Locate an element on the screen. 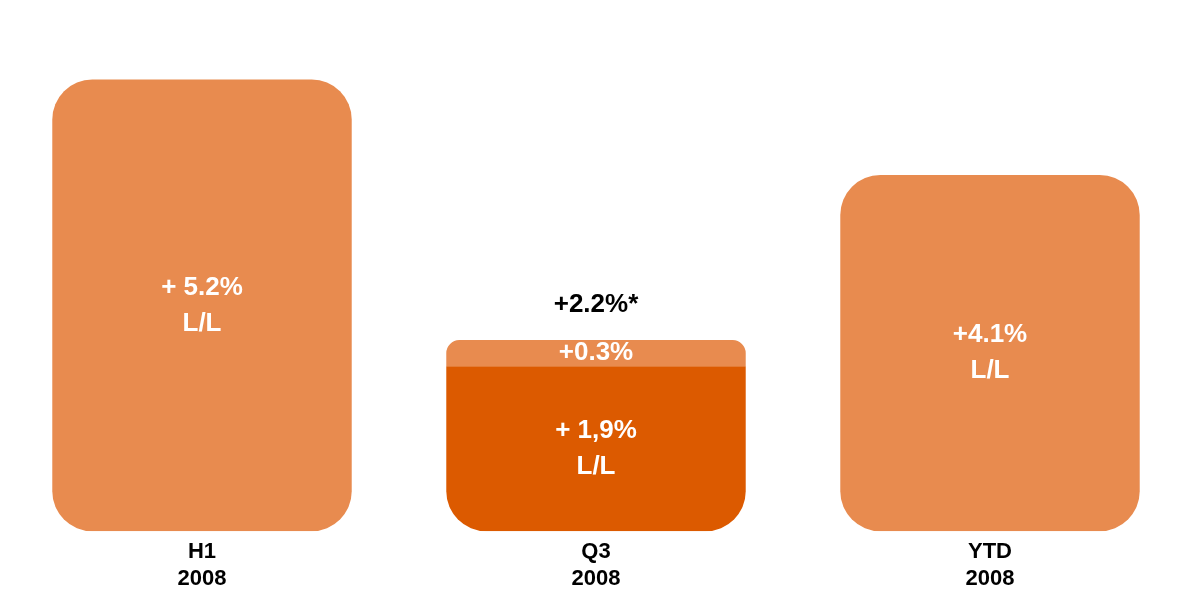 The image size is (1192, 600). annotation: +2.2%* is located at coordinates (596, 303).